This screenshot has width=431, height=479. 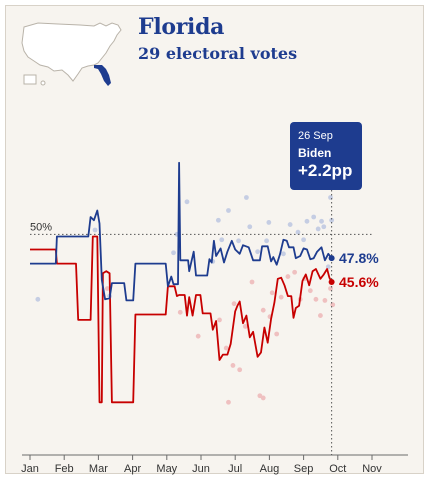 I want to click on x-tick-label: Apr, so click(x=132, y=469).